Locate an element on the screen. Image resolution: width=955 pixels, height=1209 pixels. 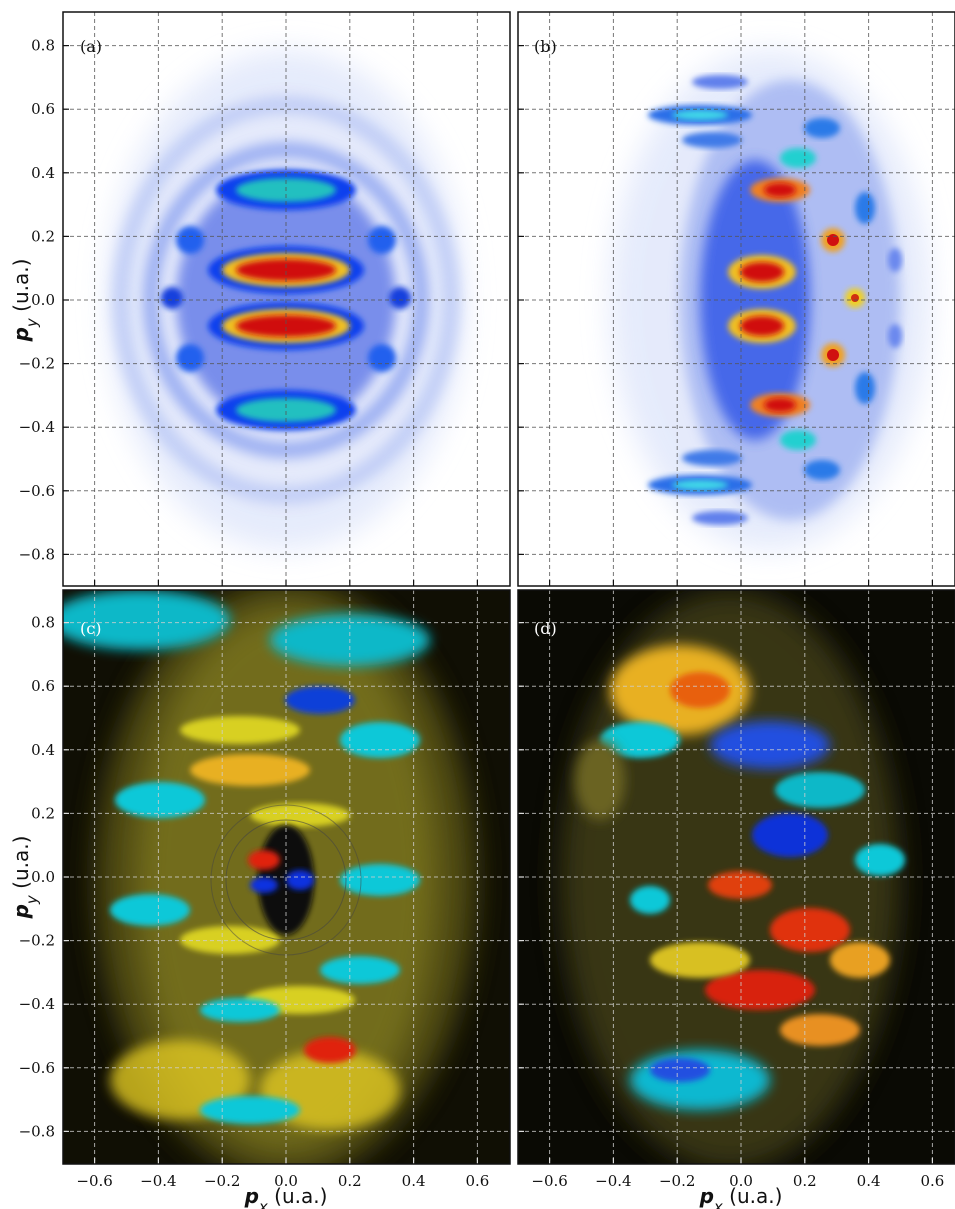
x-axis-label-left: px (u.a.) is located at coordinates (286, 1196).